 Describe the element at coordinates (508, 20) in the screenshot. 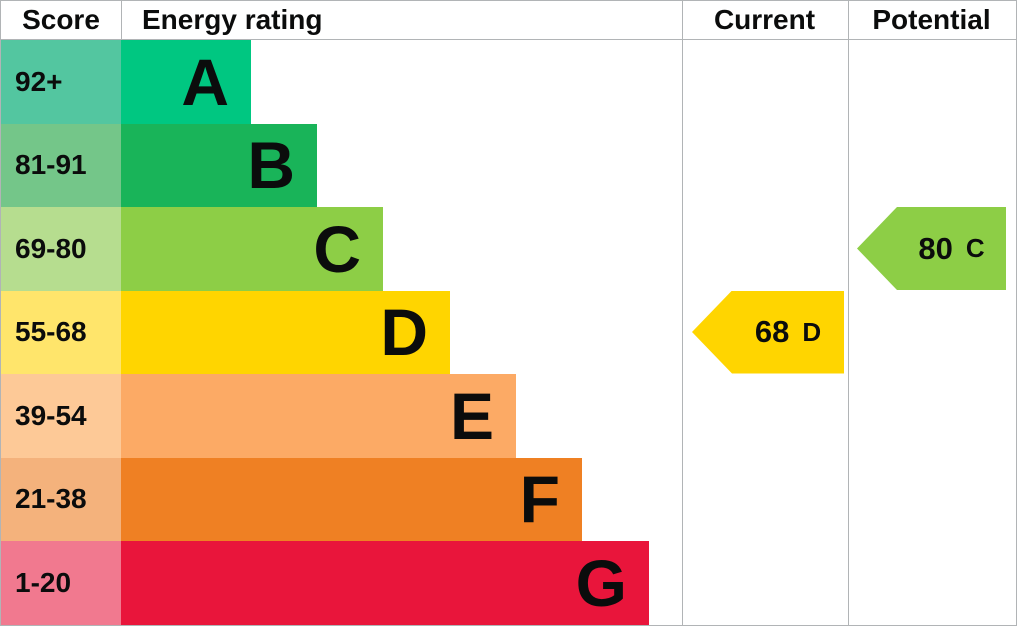

I see `header-row: Score Energy rating Current Potential` at that location.